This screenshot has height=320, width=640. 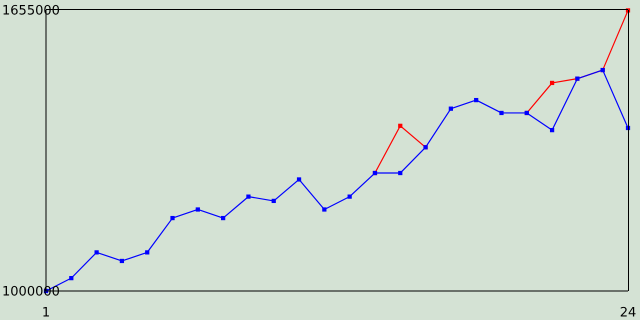 What do you see at coordinates (46, 313) in the screenshot?
I see `x-tick-label: 1` at bounding box center [46, 313].